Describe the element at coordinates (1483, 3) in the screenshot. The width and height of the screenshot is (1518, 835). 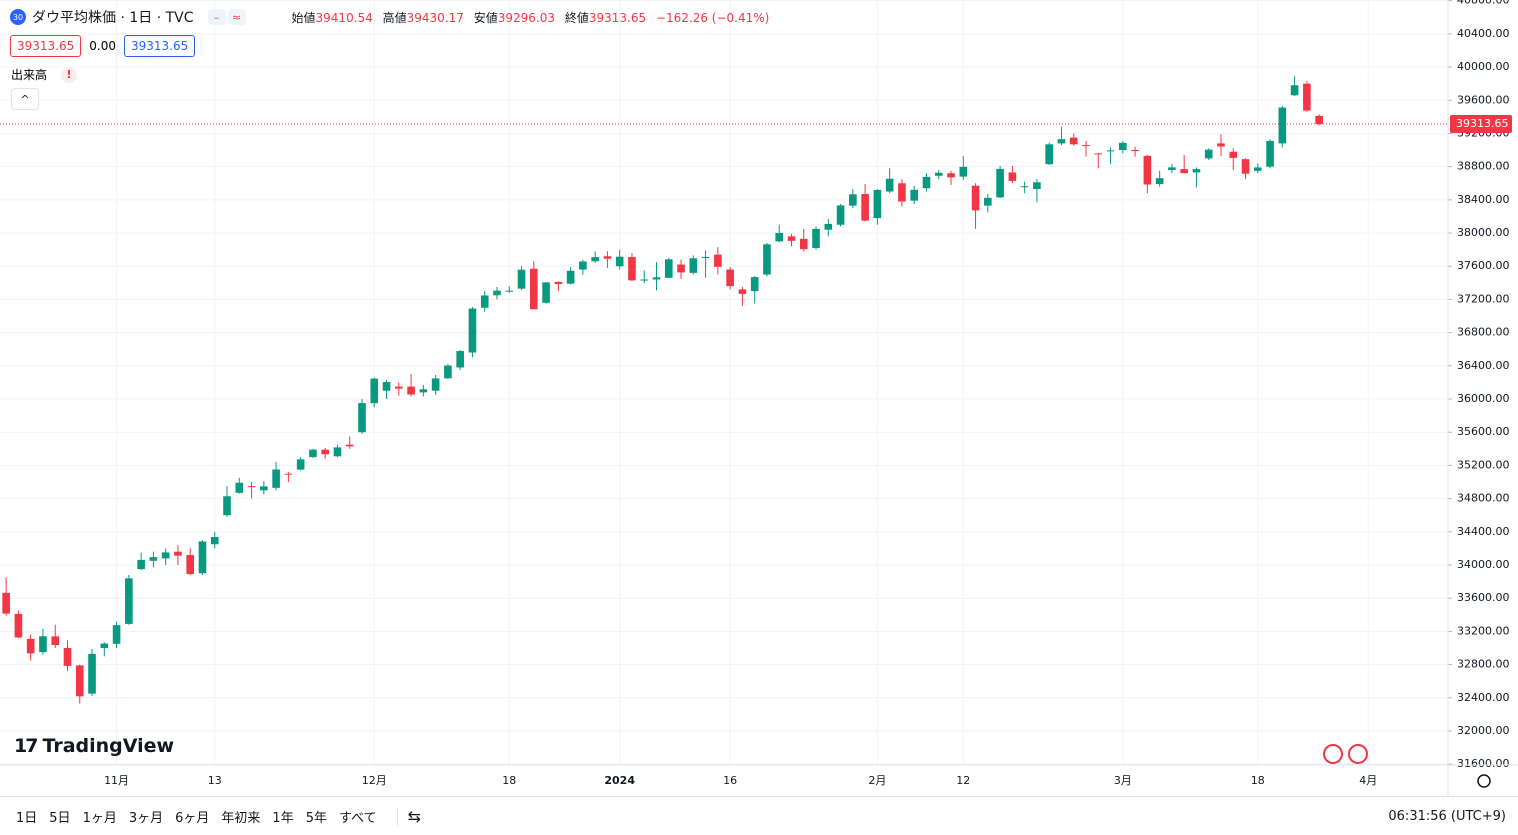
I see `y-tick-label: 40800.00` at that location.